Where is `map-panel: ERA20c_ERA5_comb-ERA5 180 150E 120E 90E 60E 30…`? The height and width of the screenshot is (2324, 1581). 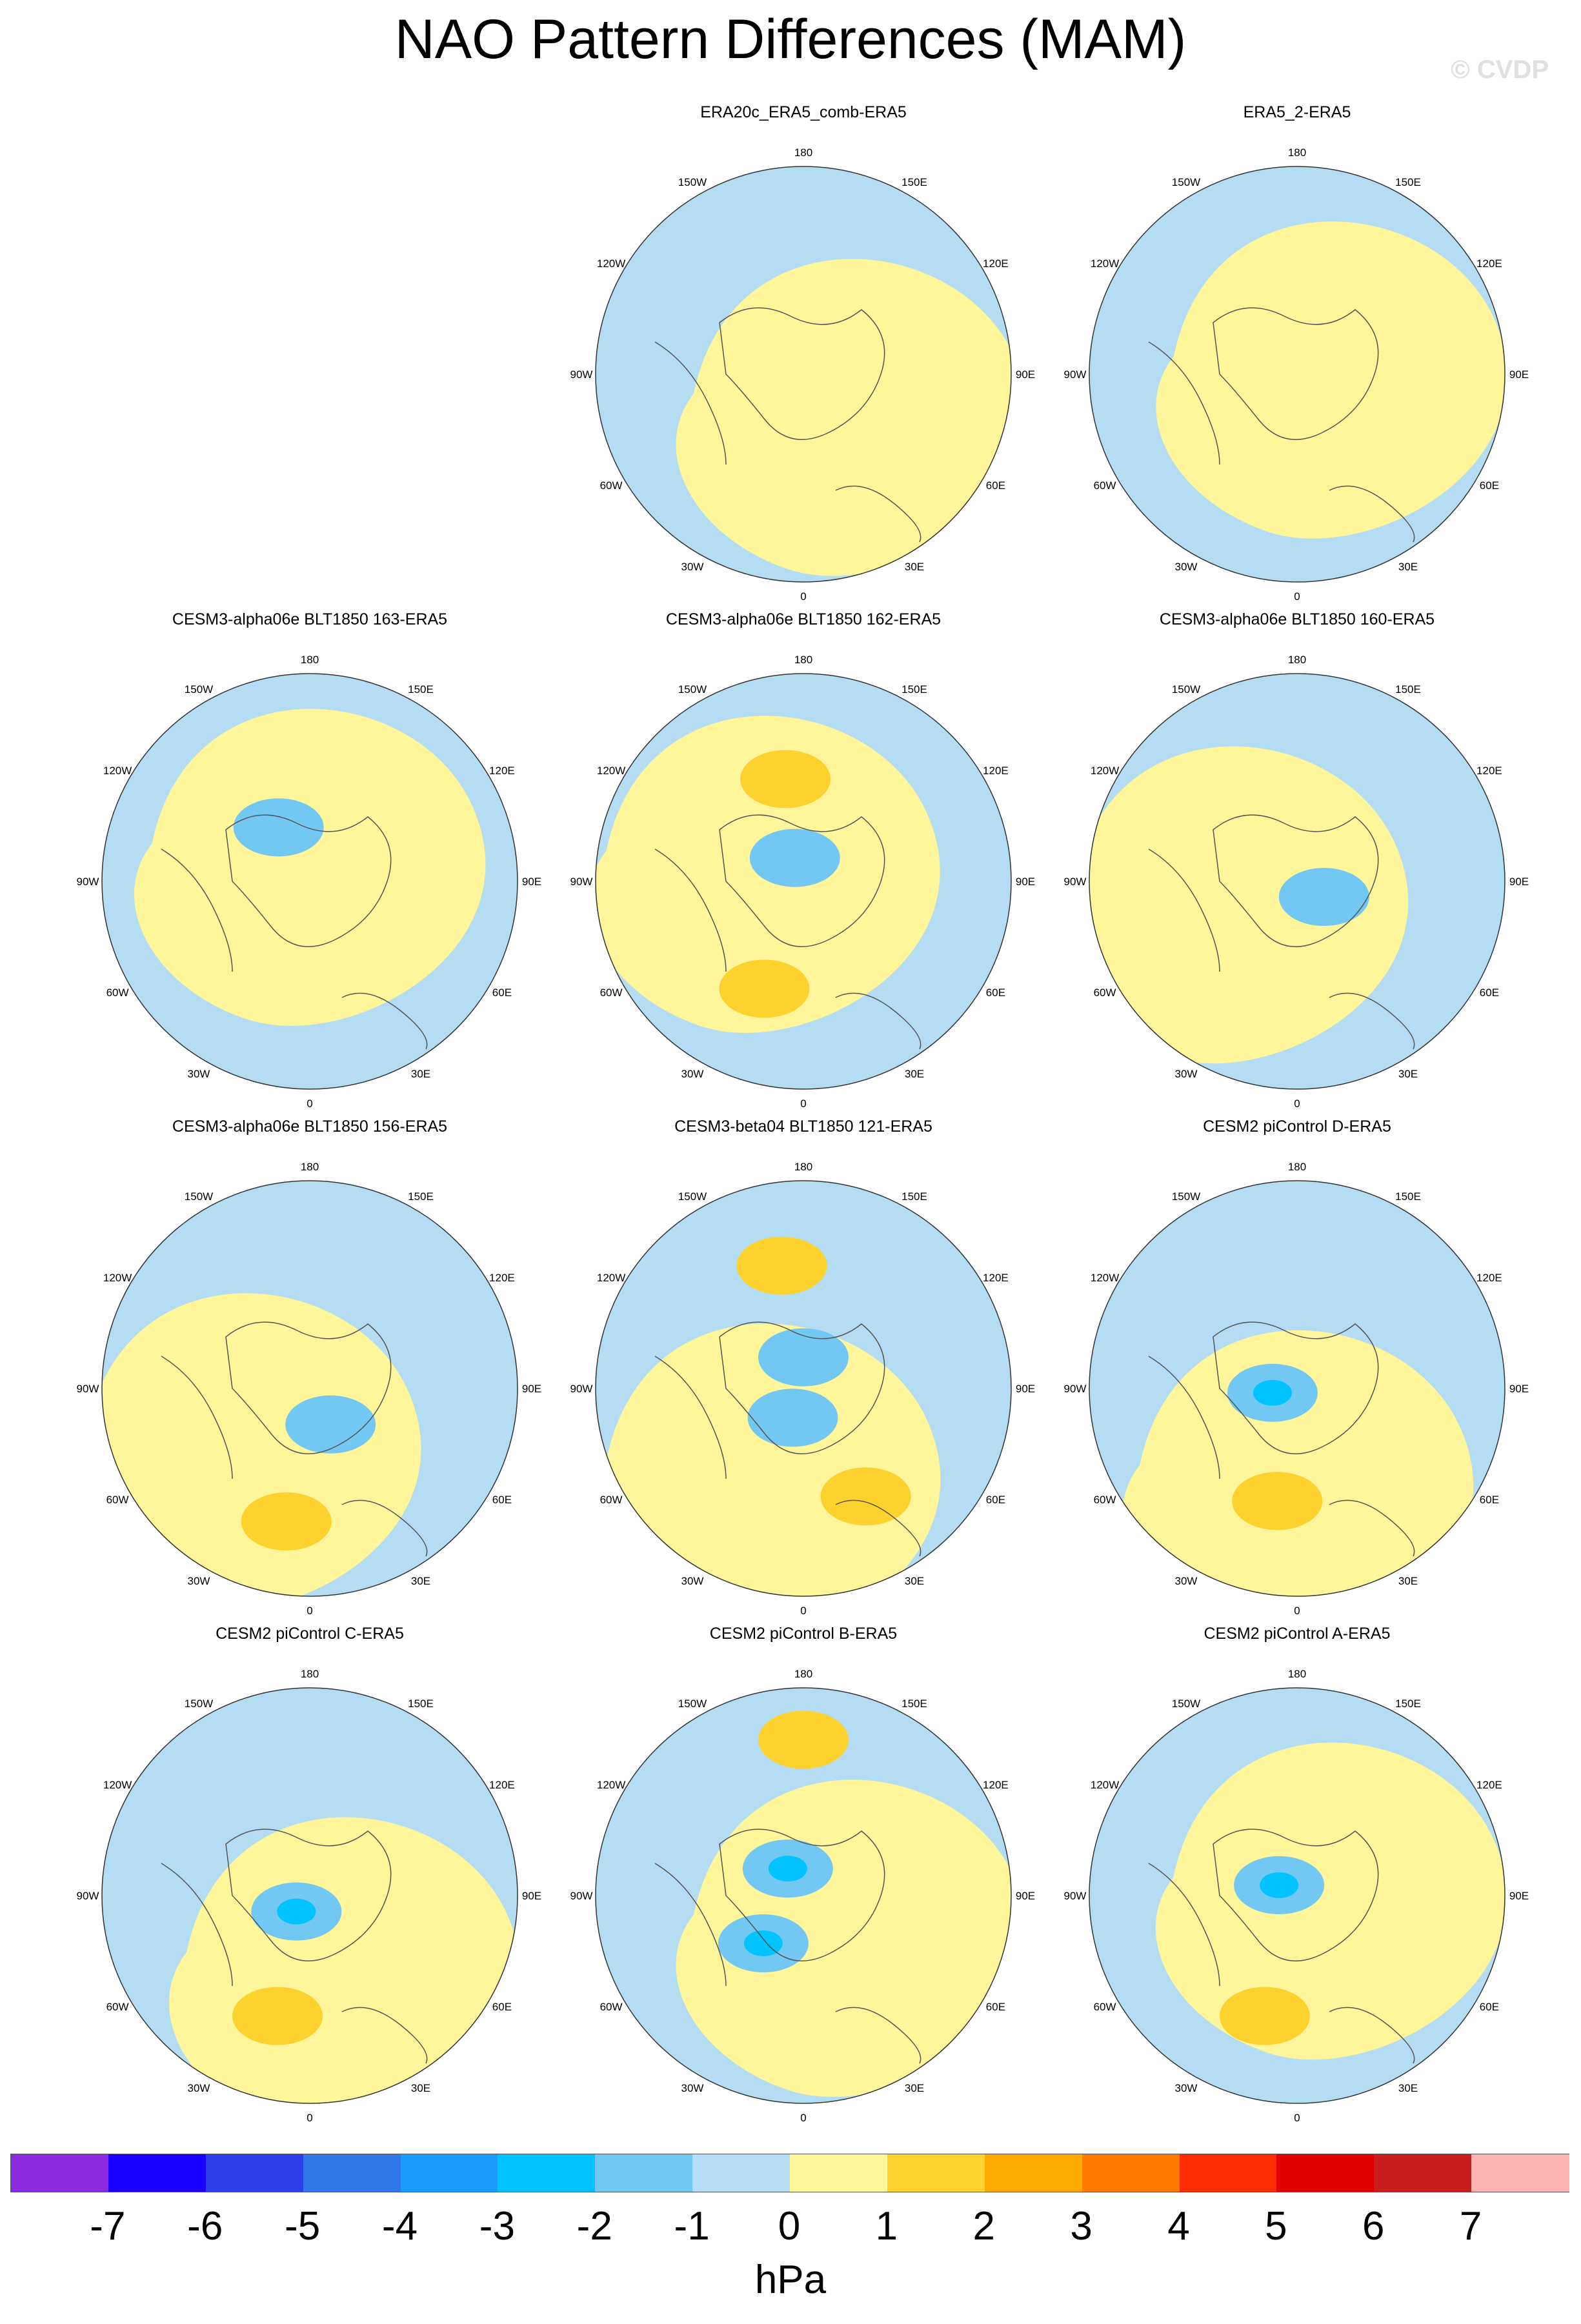 map-panel: ERA20c_ERA5_comb-ERA5 180 150E 120E 90E 60E 30… is located at coordinates (803, 353).